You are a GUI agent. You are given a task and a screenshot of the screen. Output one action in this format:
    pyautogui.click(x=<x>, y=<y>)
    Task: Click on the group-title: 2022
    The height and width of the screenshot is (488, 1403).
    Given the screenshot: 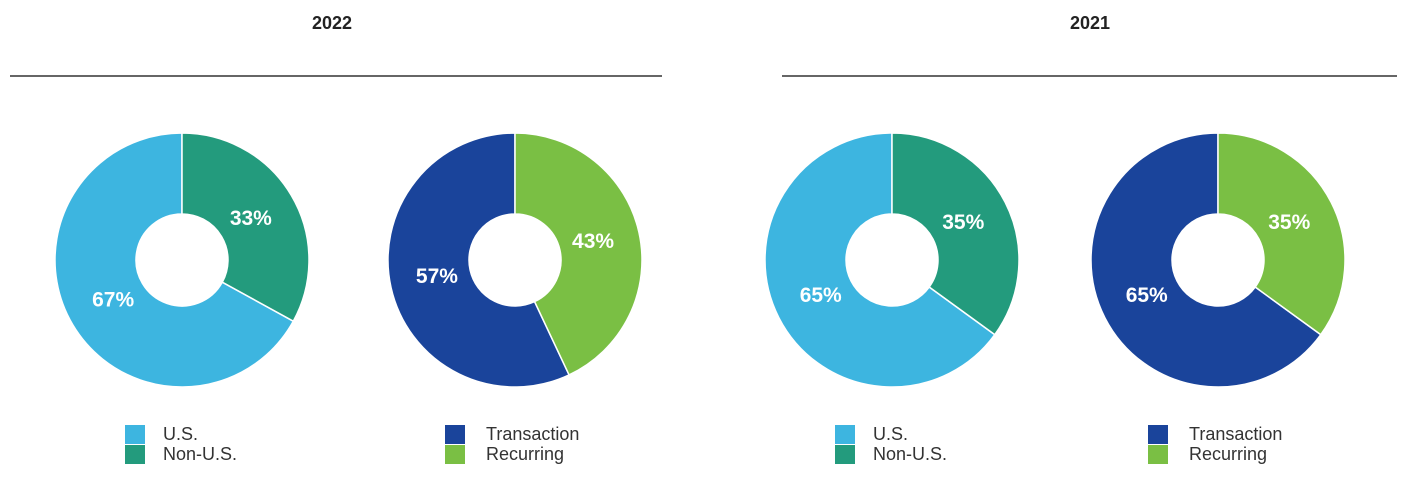 What is the action you would take?
    pyautogui.click(x=332, y=23)
    